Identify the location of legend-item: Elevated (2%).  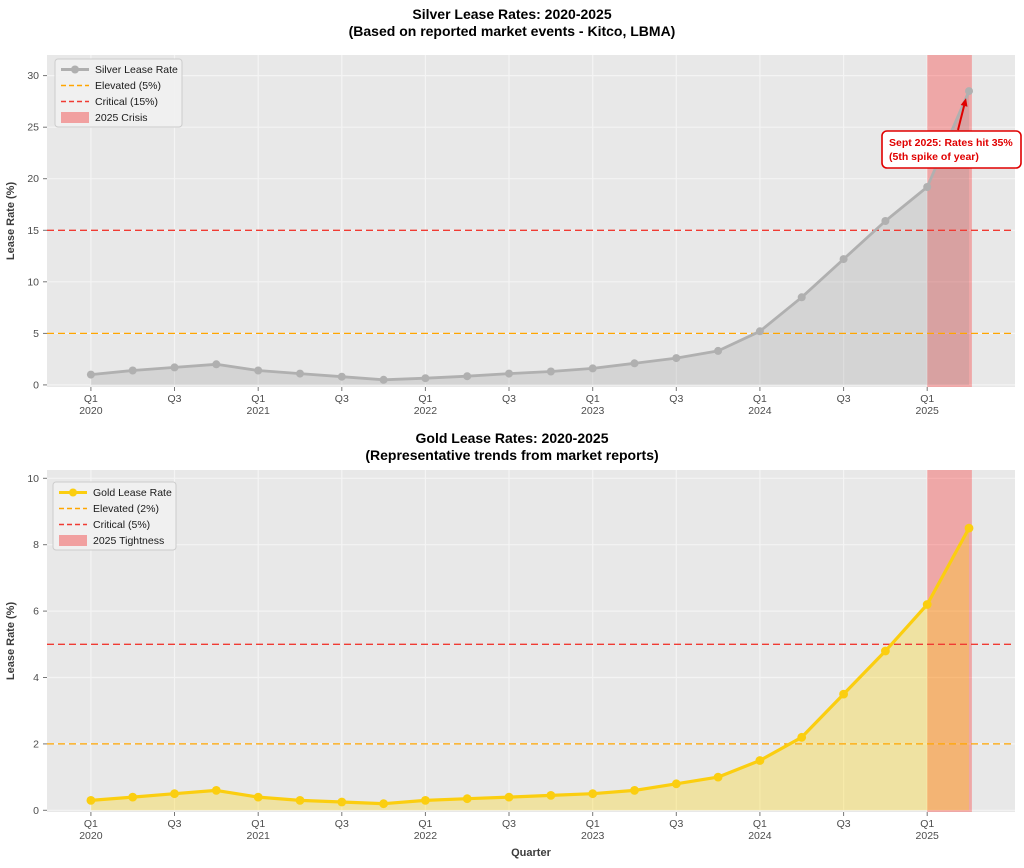
(109, 509).